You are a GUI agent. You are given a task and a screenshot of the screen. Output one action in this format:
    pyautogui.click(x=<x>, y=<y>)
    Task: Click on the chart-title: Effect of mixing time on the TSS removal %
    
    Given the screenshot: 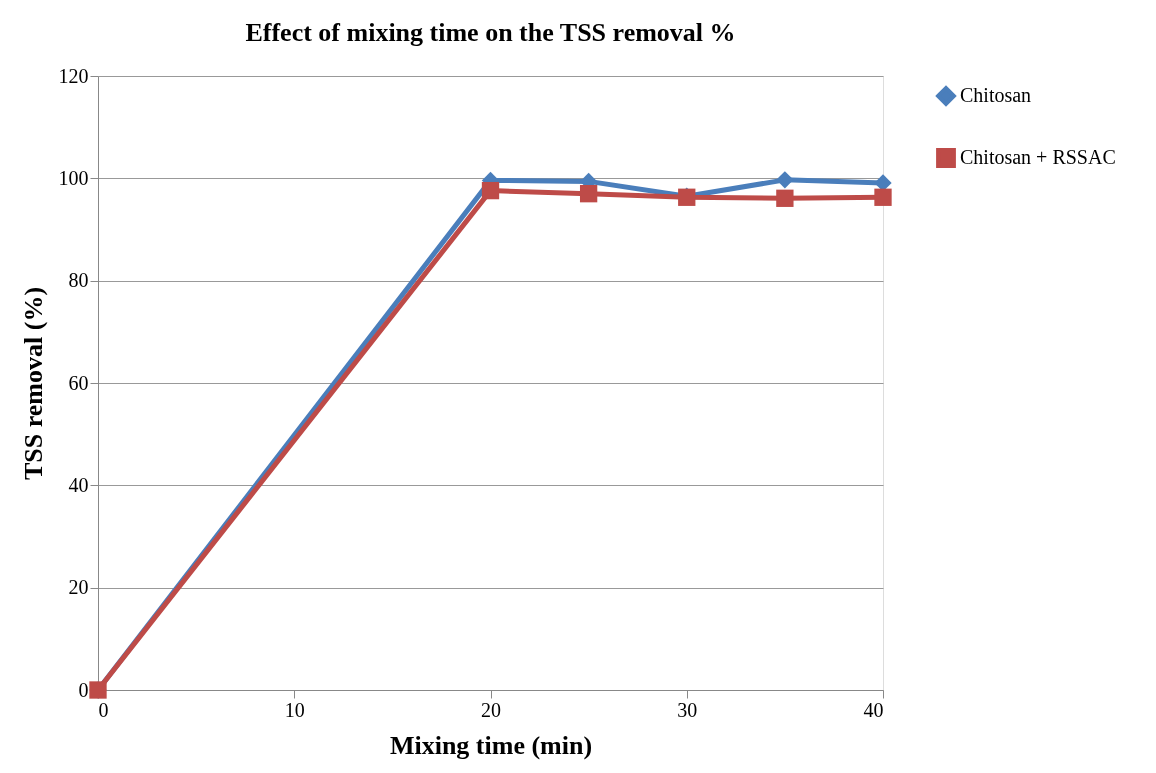 What is the action you would take?
    pyautogui.click(x=490, y=32)
    